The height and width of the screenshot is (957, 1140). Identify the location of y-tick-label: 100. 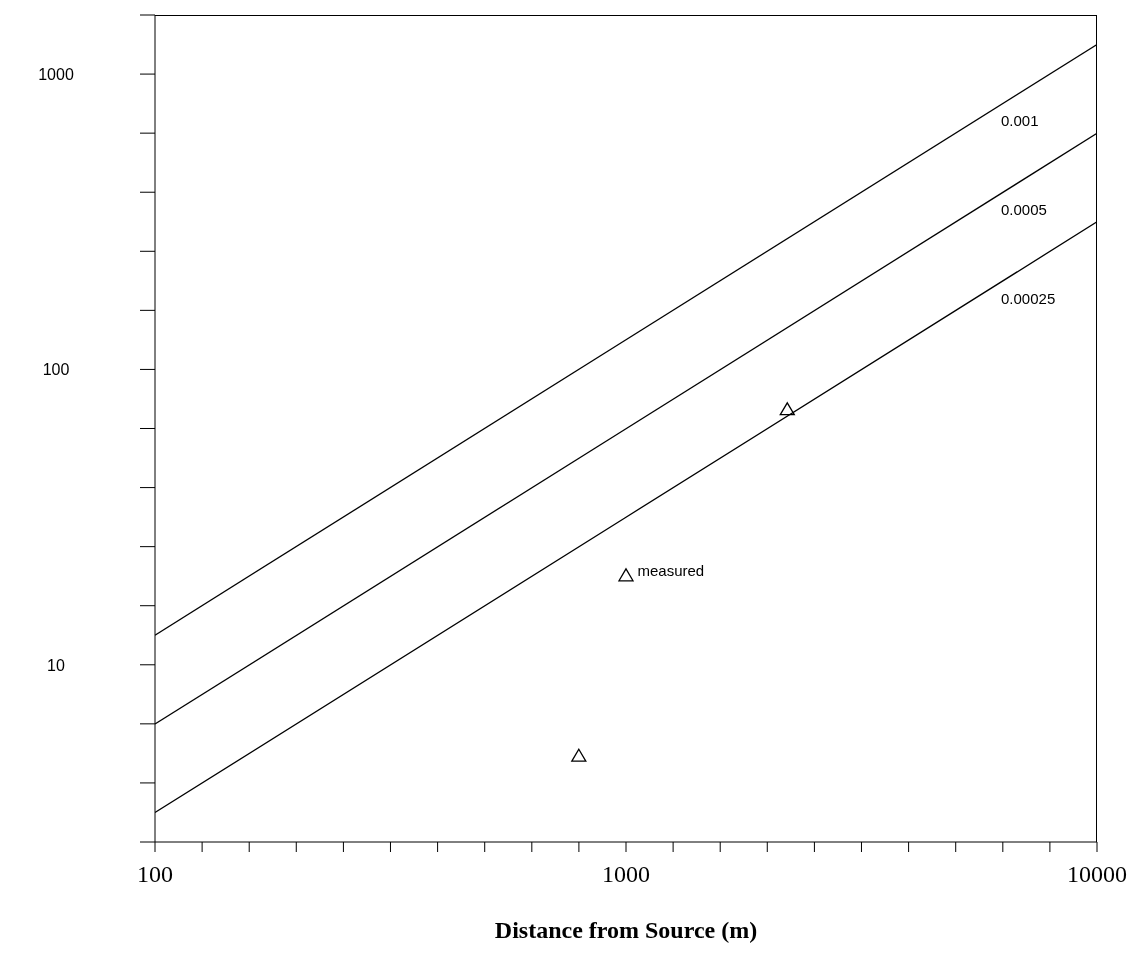
(56, 370).